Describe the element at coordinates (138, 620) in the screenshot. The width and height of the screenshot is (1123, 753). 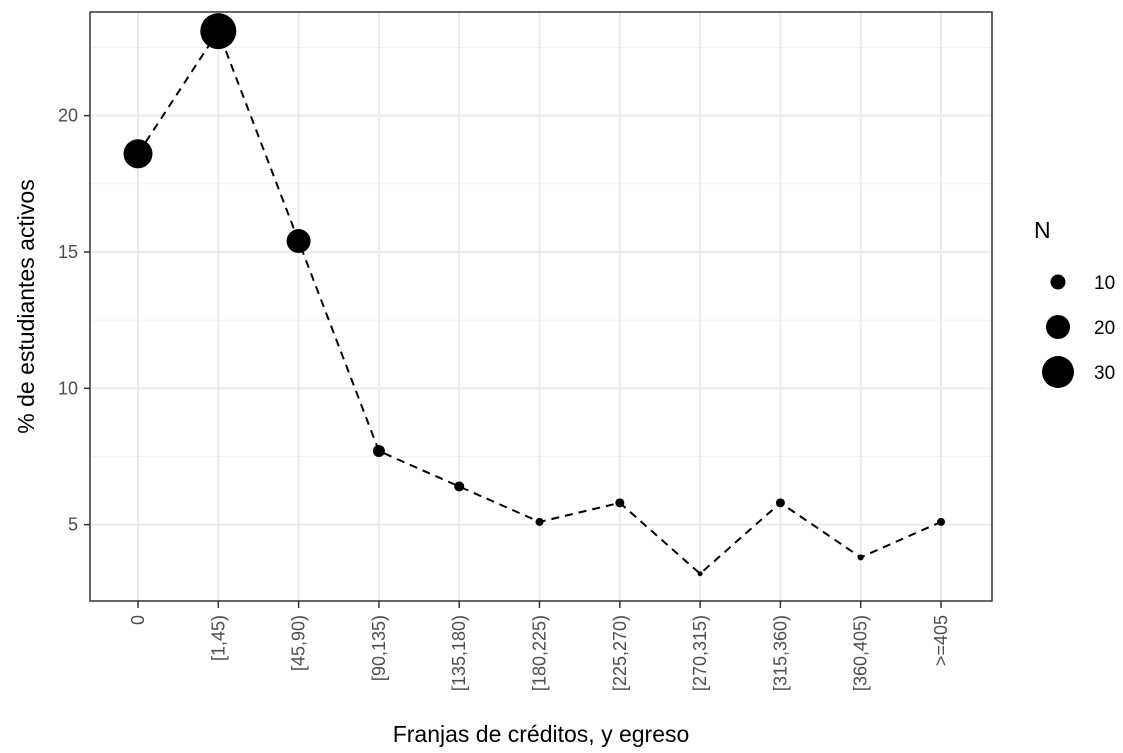
I see `x-tick-label: 0` at that location.